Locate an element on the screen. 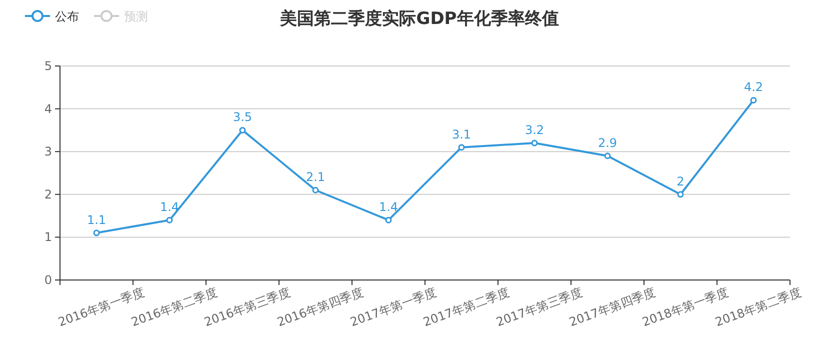 This screenshot has height=345, width=839. y-tick-label: 5 is located at coordinates (48, 66).